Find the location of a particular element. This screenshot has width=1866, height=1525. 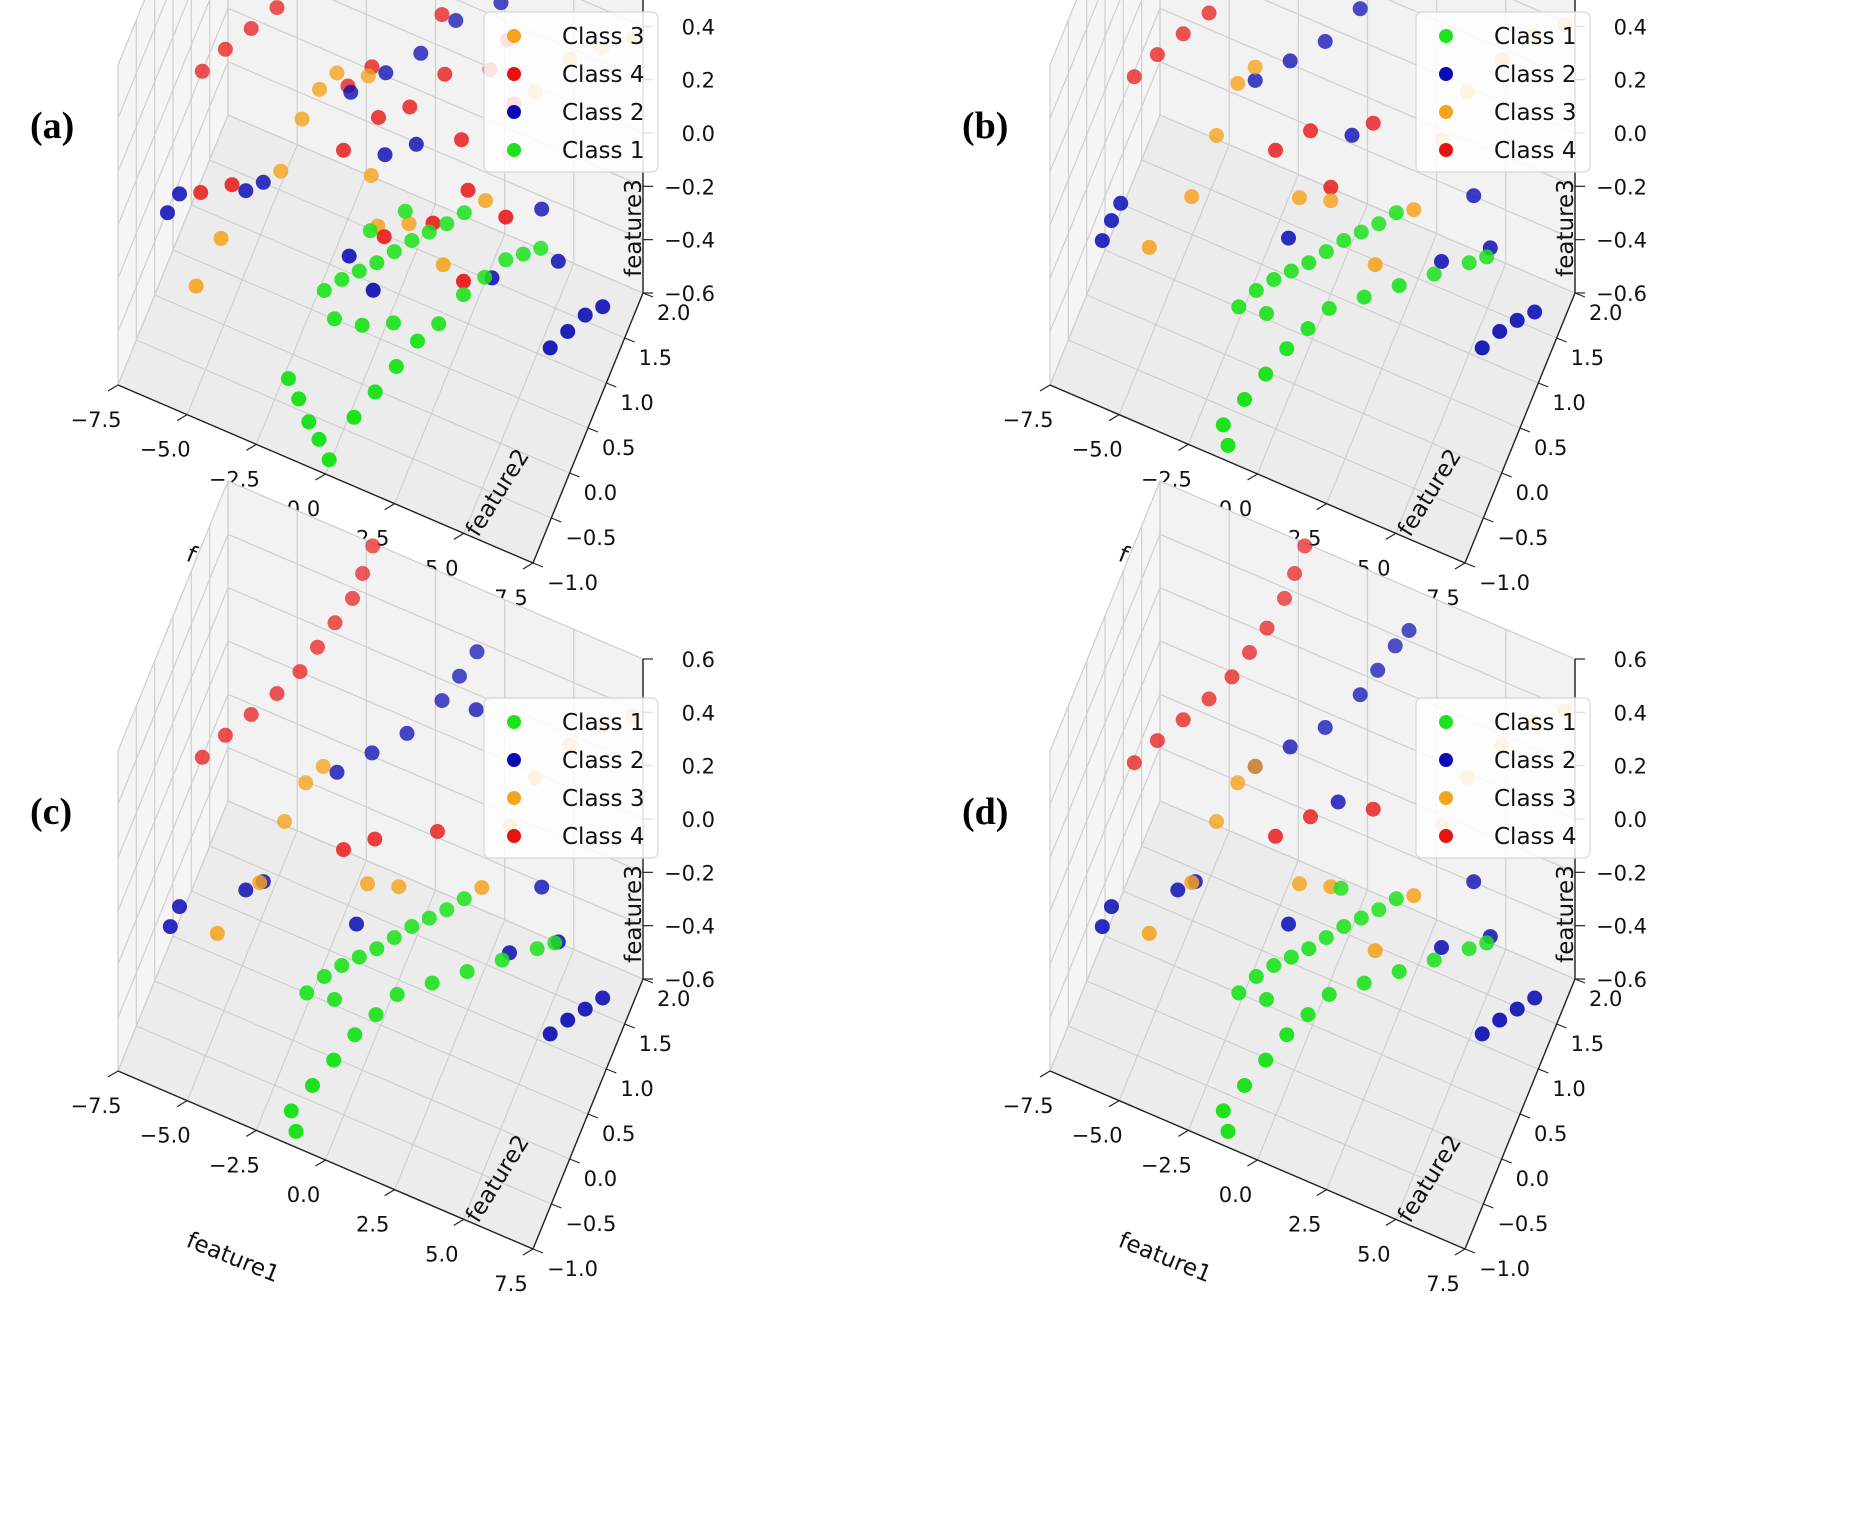

x-tick-label: 2.5 is located at coordinates (1304, 1225).